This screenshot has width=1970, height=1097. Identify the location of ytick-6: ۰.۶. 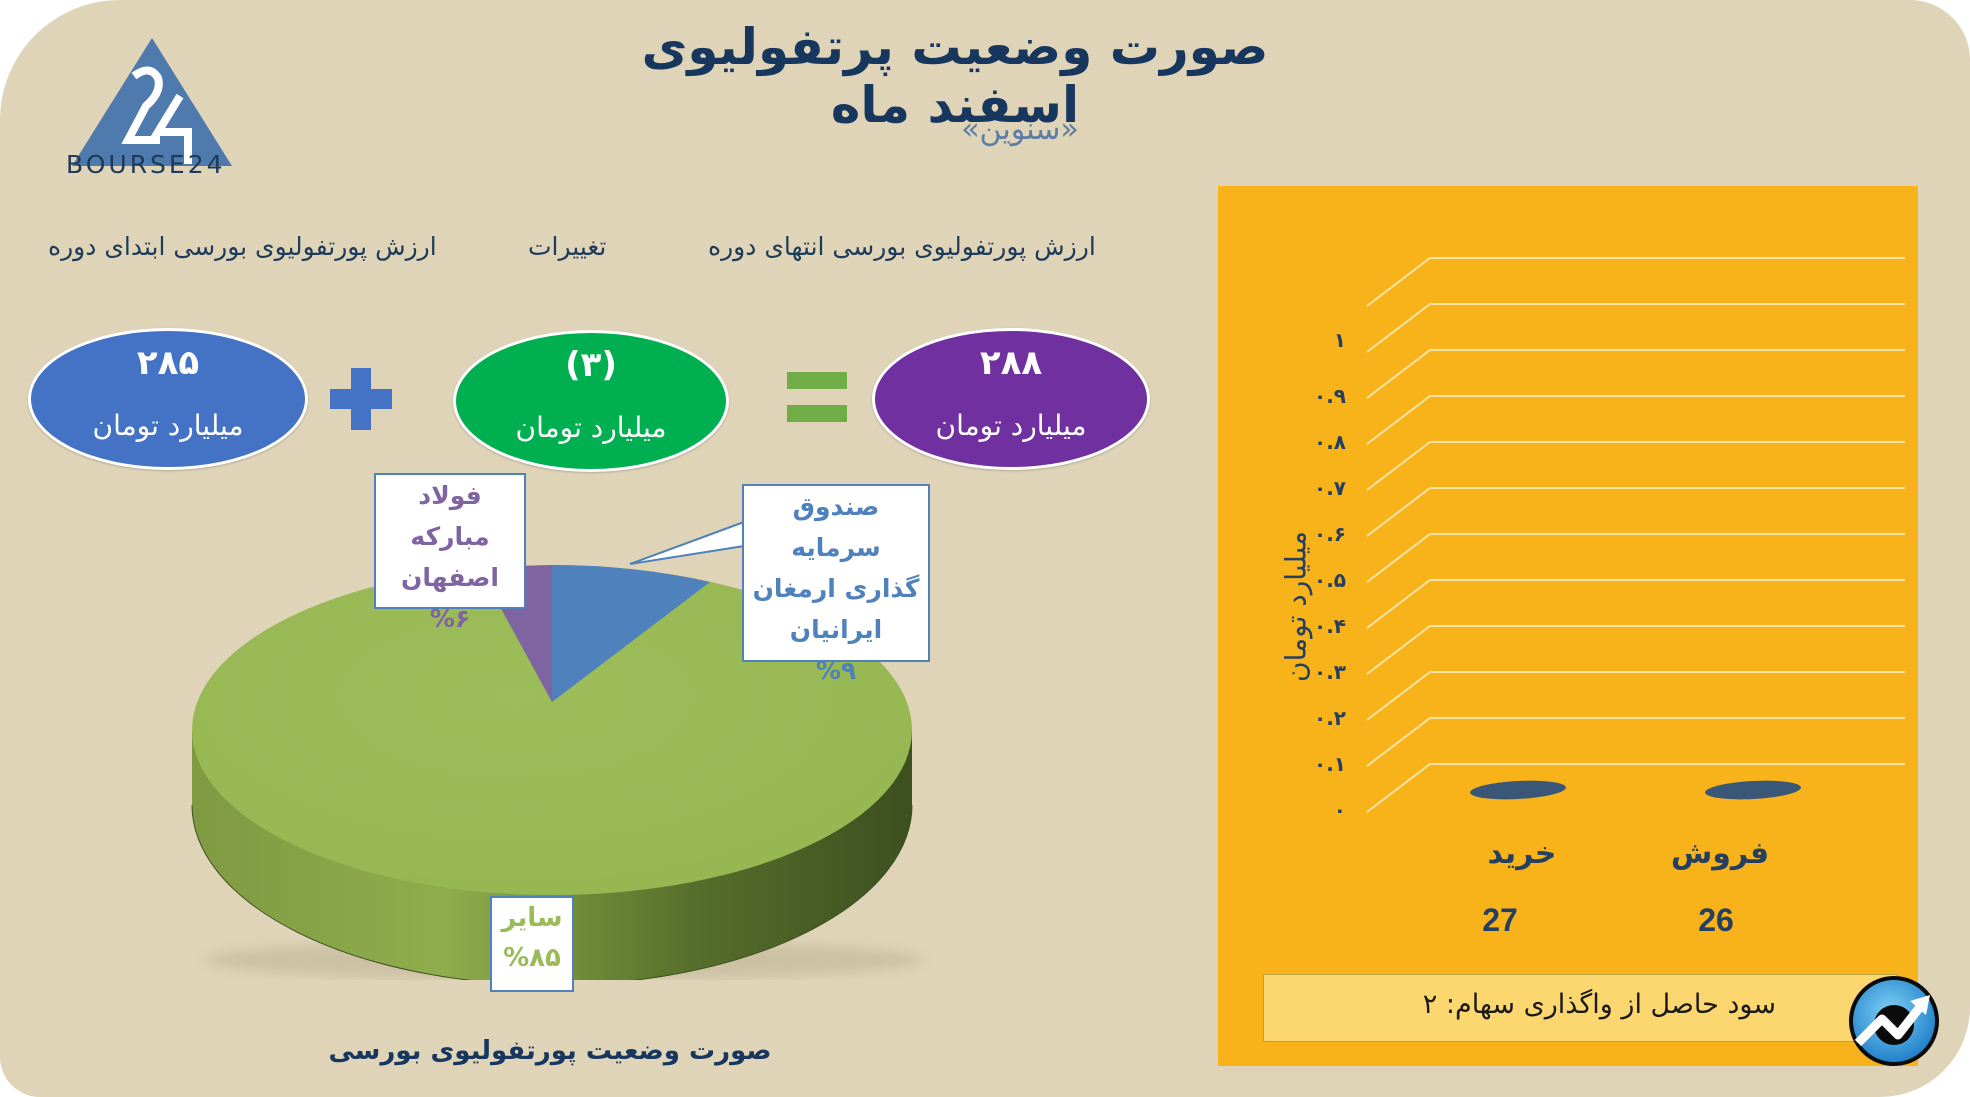
(1329, 534).